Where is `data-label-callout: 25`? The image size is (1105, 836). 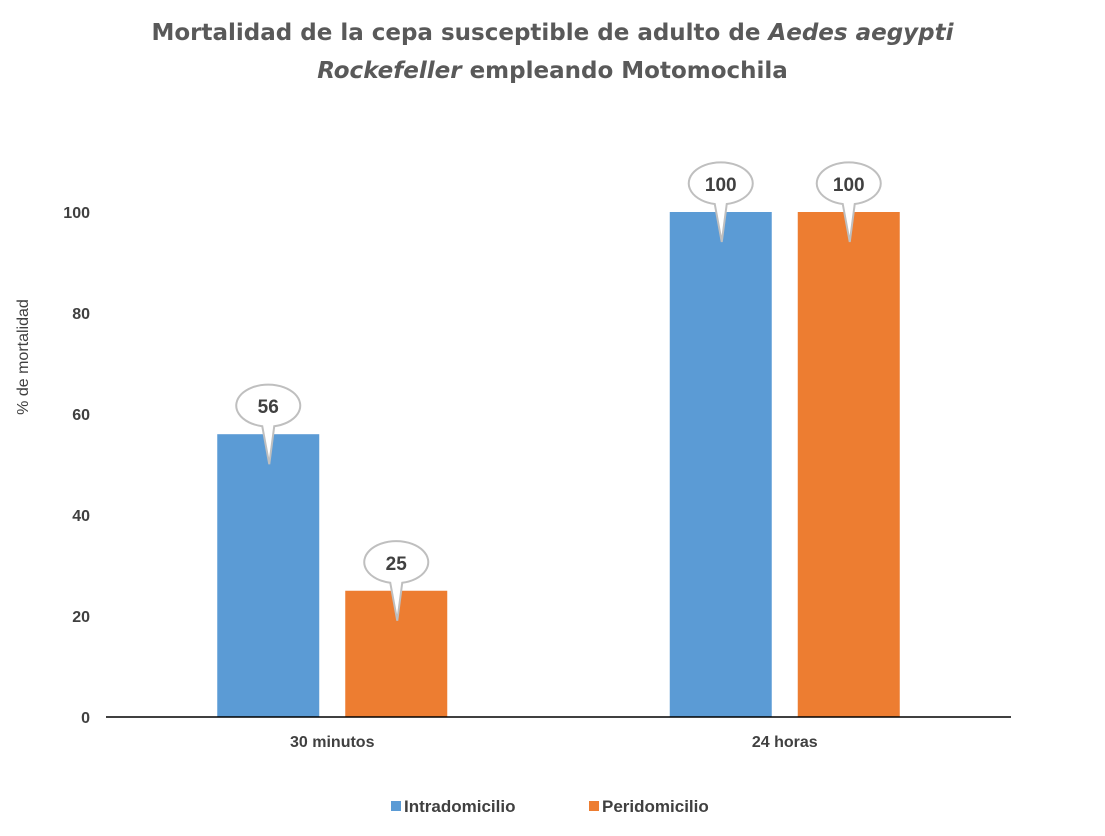 data-label-callout: 25 is located at coordinates (396, 580).